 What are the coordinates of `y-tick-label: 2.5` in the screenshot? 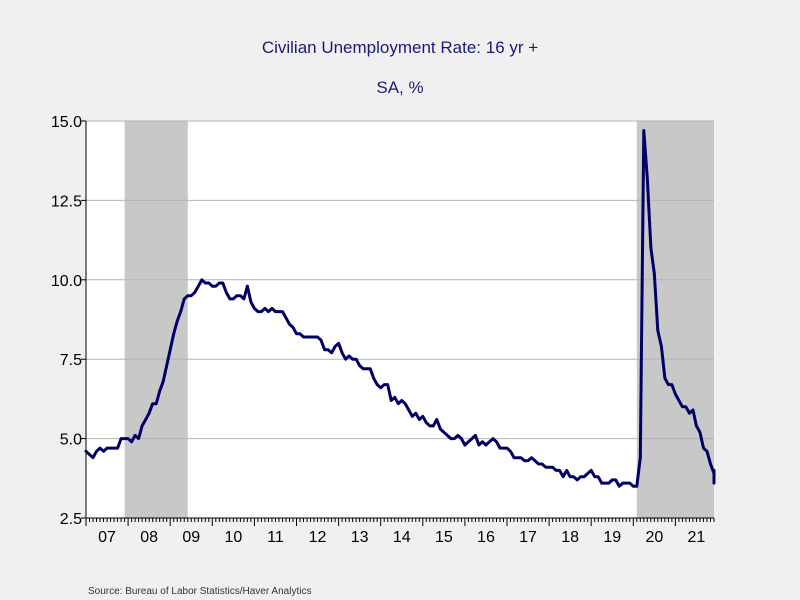 It's located at (71, 519).